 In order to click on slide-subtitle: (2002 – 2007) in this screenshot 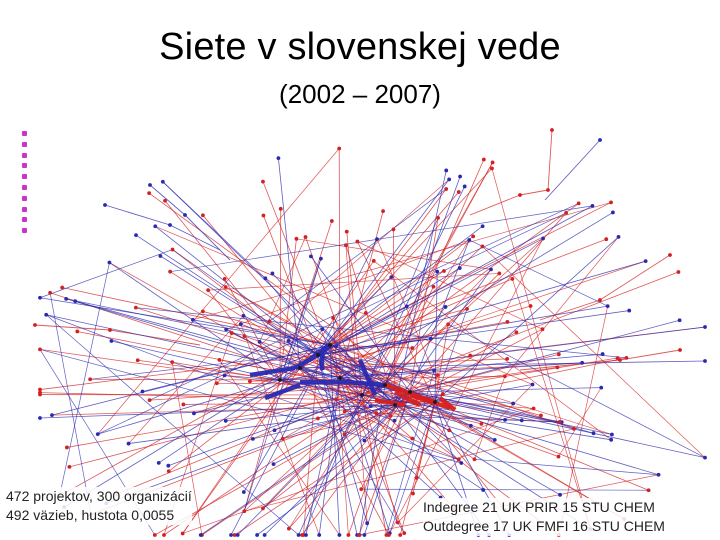, I will do `click(360, 94)`.